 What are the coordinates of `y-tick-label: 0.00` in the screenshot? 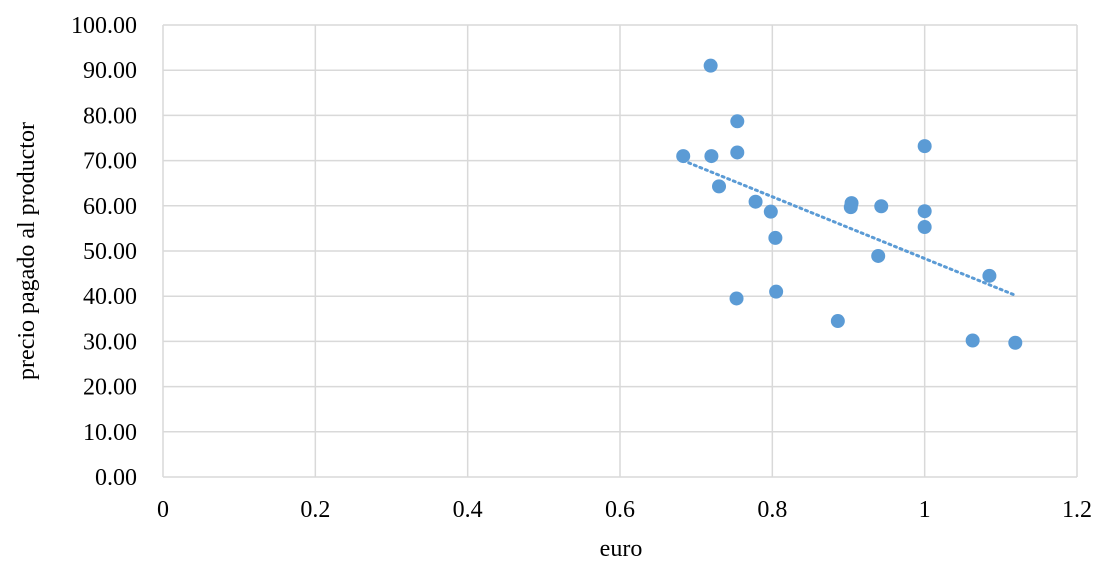 It's located at (116, 478).